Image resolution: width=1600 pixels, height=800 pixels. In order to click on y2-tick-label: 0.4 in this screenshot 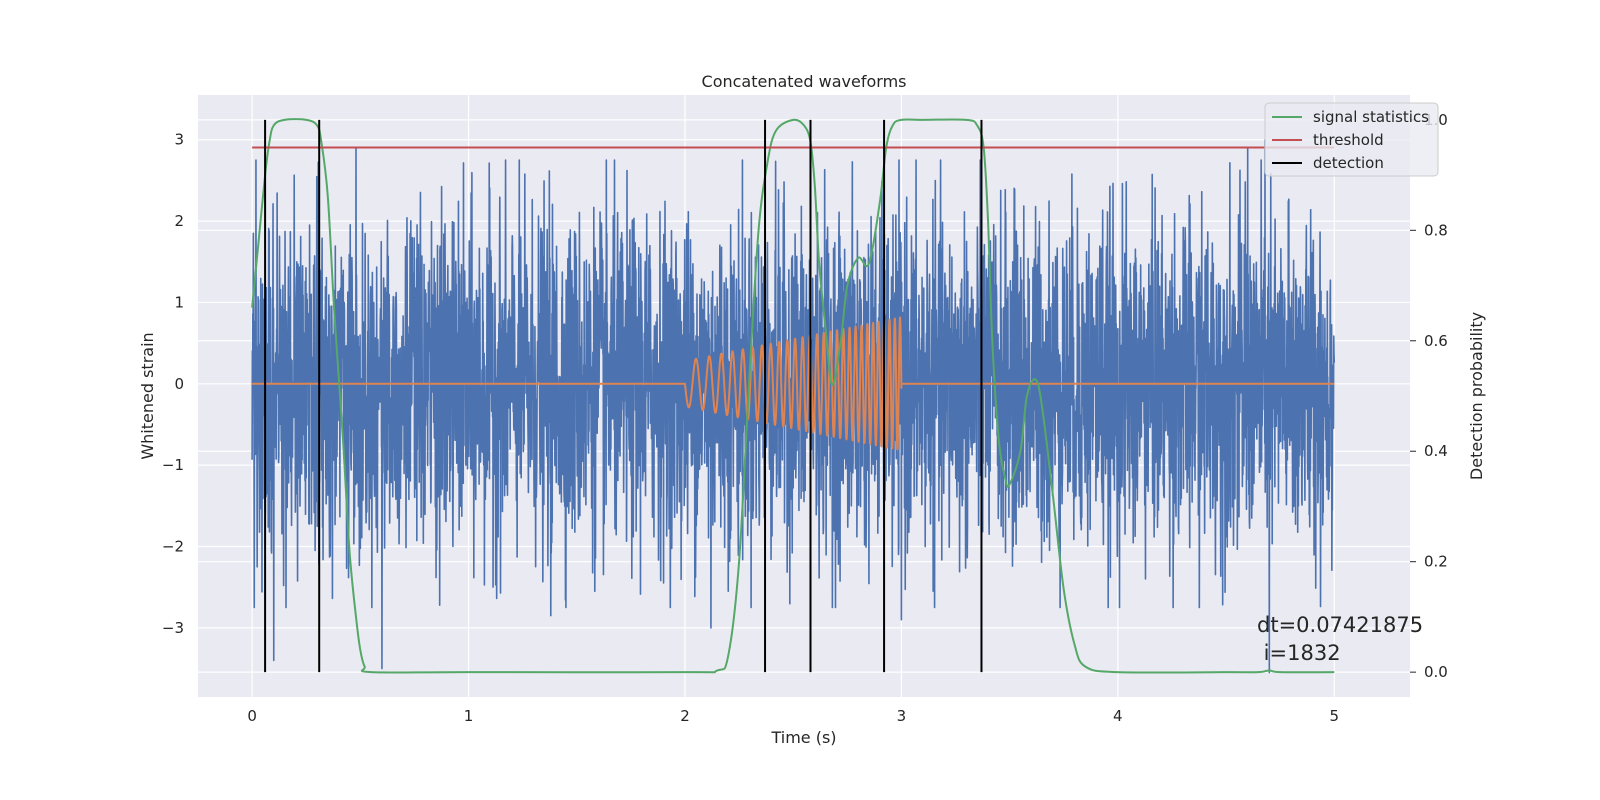, I will do `click(1436, 451)`.